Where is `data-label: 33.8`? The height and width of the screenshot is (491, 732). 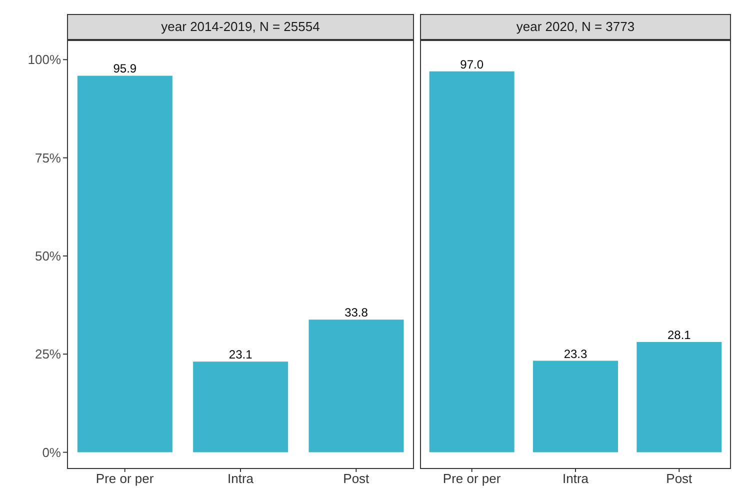 data-label: 33.8 is located at coordinates (356, 313).